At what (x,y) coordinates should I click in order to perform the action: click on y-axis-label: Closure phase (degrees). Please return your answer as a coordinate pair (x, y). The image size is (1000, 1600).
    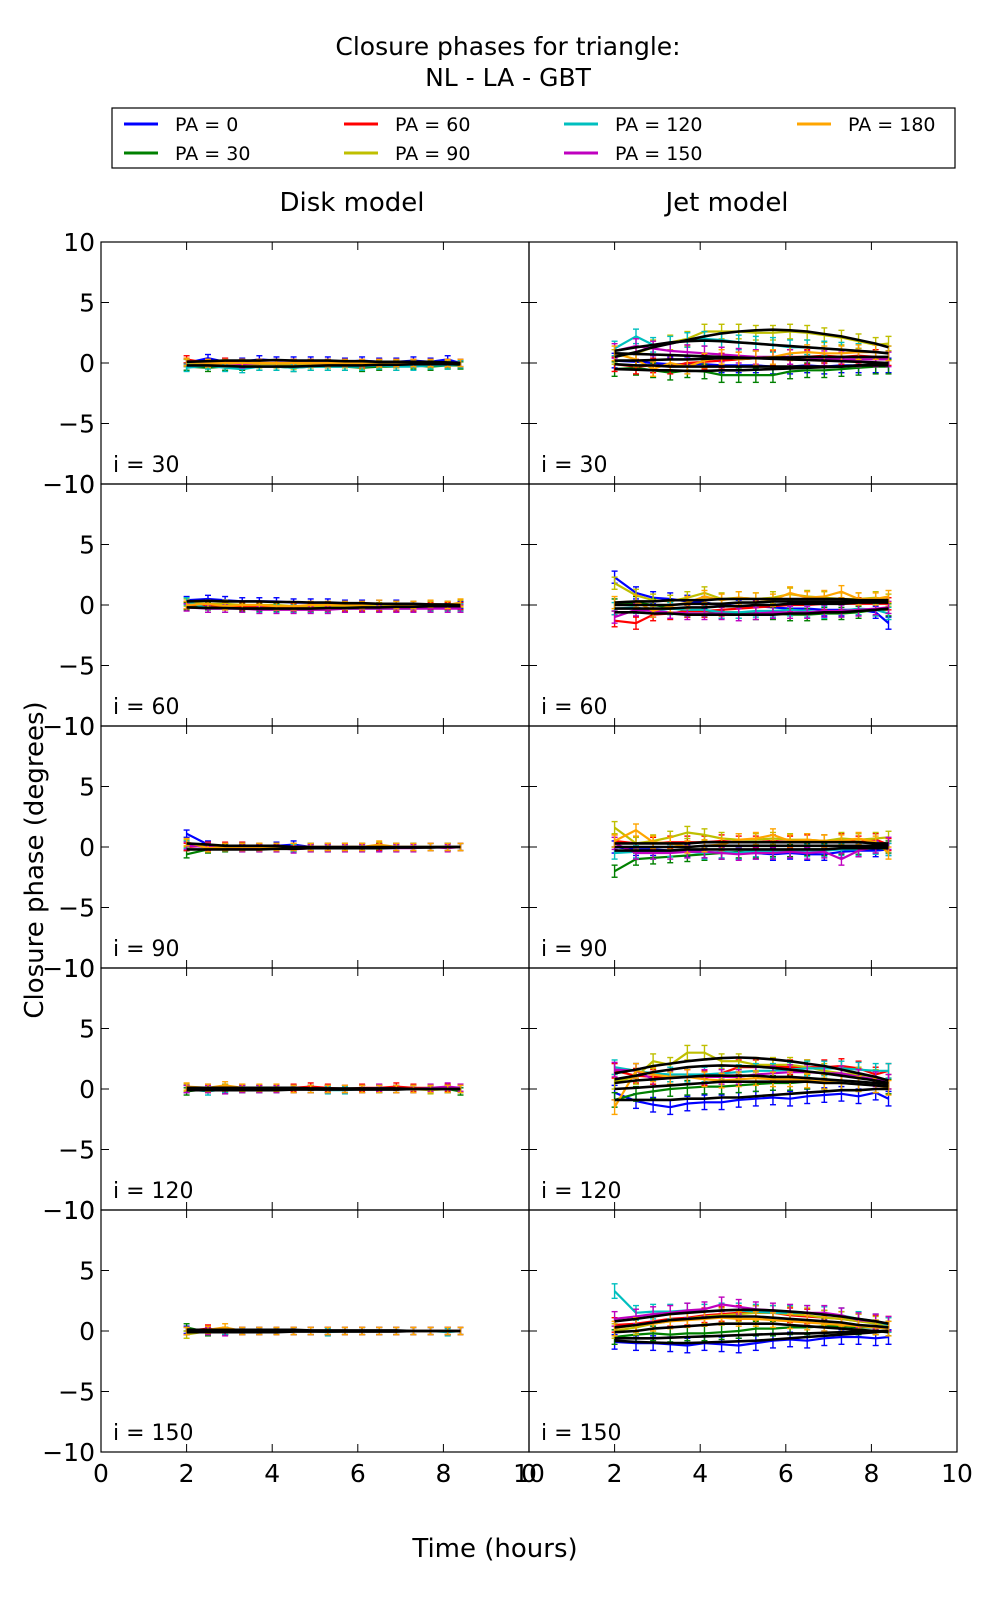
    Looking at the image, I should click on (35, 859).